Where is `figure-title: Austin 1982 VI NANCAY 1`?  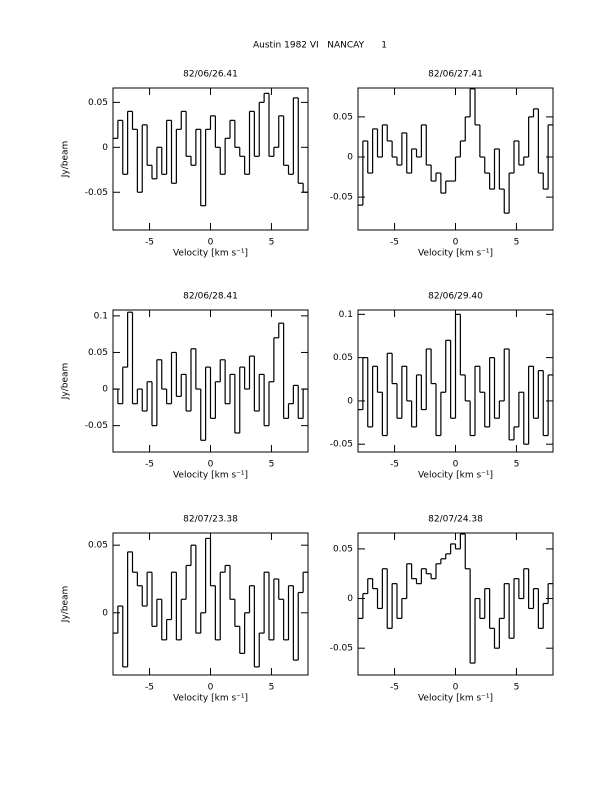
figure-title: Austin 1982 VI NANCAY 1 is located at coordinates (320, 46).